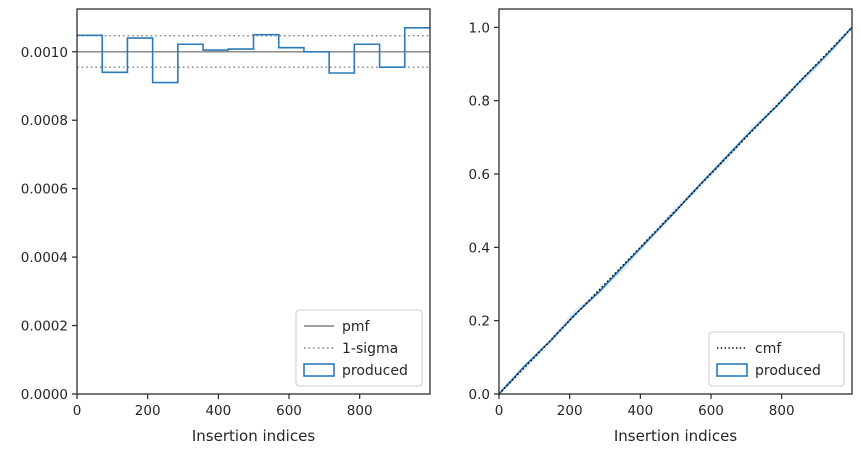  What do you see at coordinates (44, 327) in the screenshot?
I see `y-tick-label: 0.0002` at bounding box center [44, 327].